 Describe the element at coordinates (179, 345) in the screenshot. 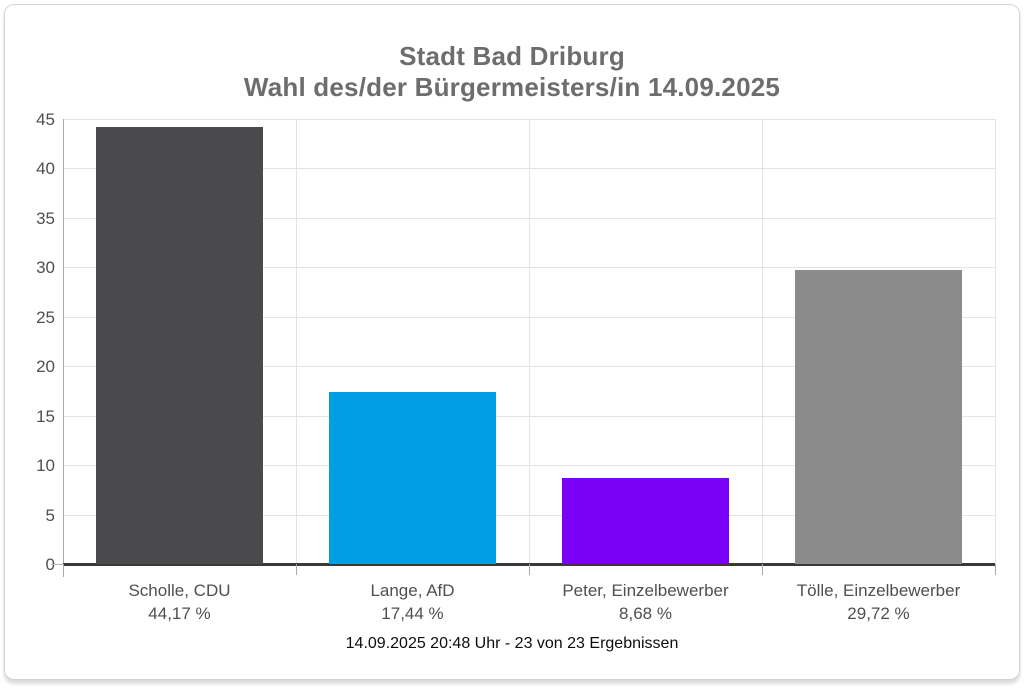

I see `bar-scholle` at that location.